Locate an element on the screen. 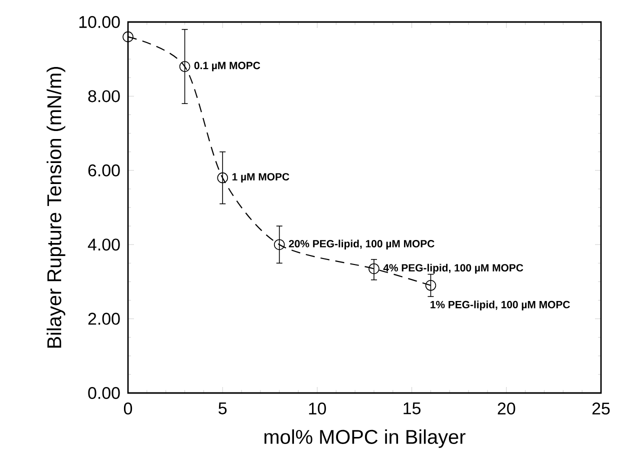 This screenshot has width=617, height=467. x-tick-label: 20 is located at coordinates (507, 408).